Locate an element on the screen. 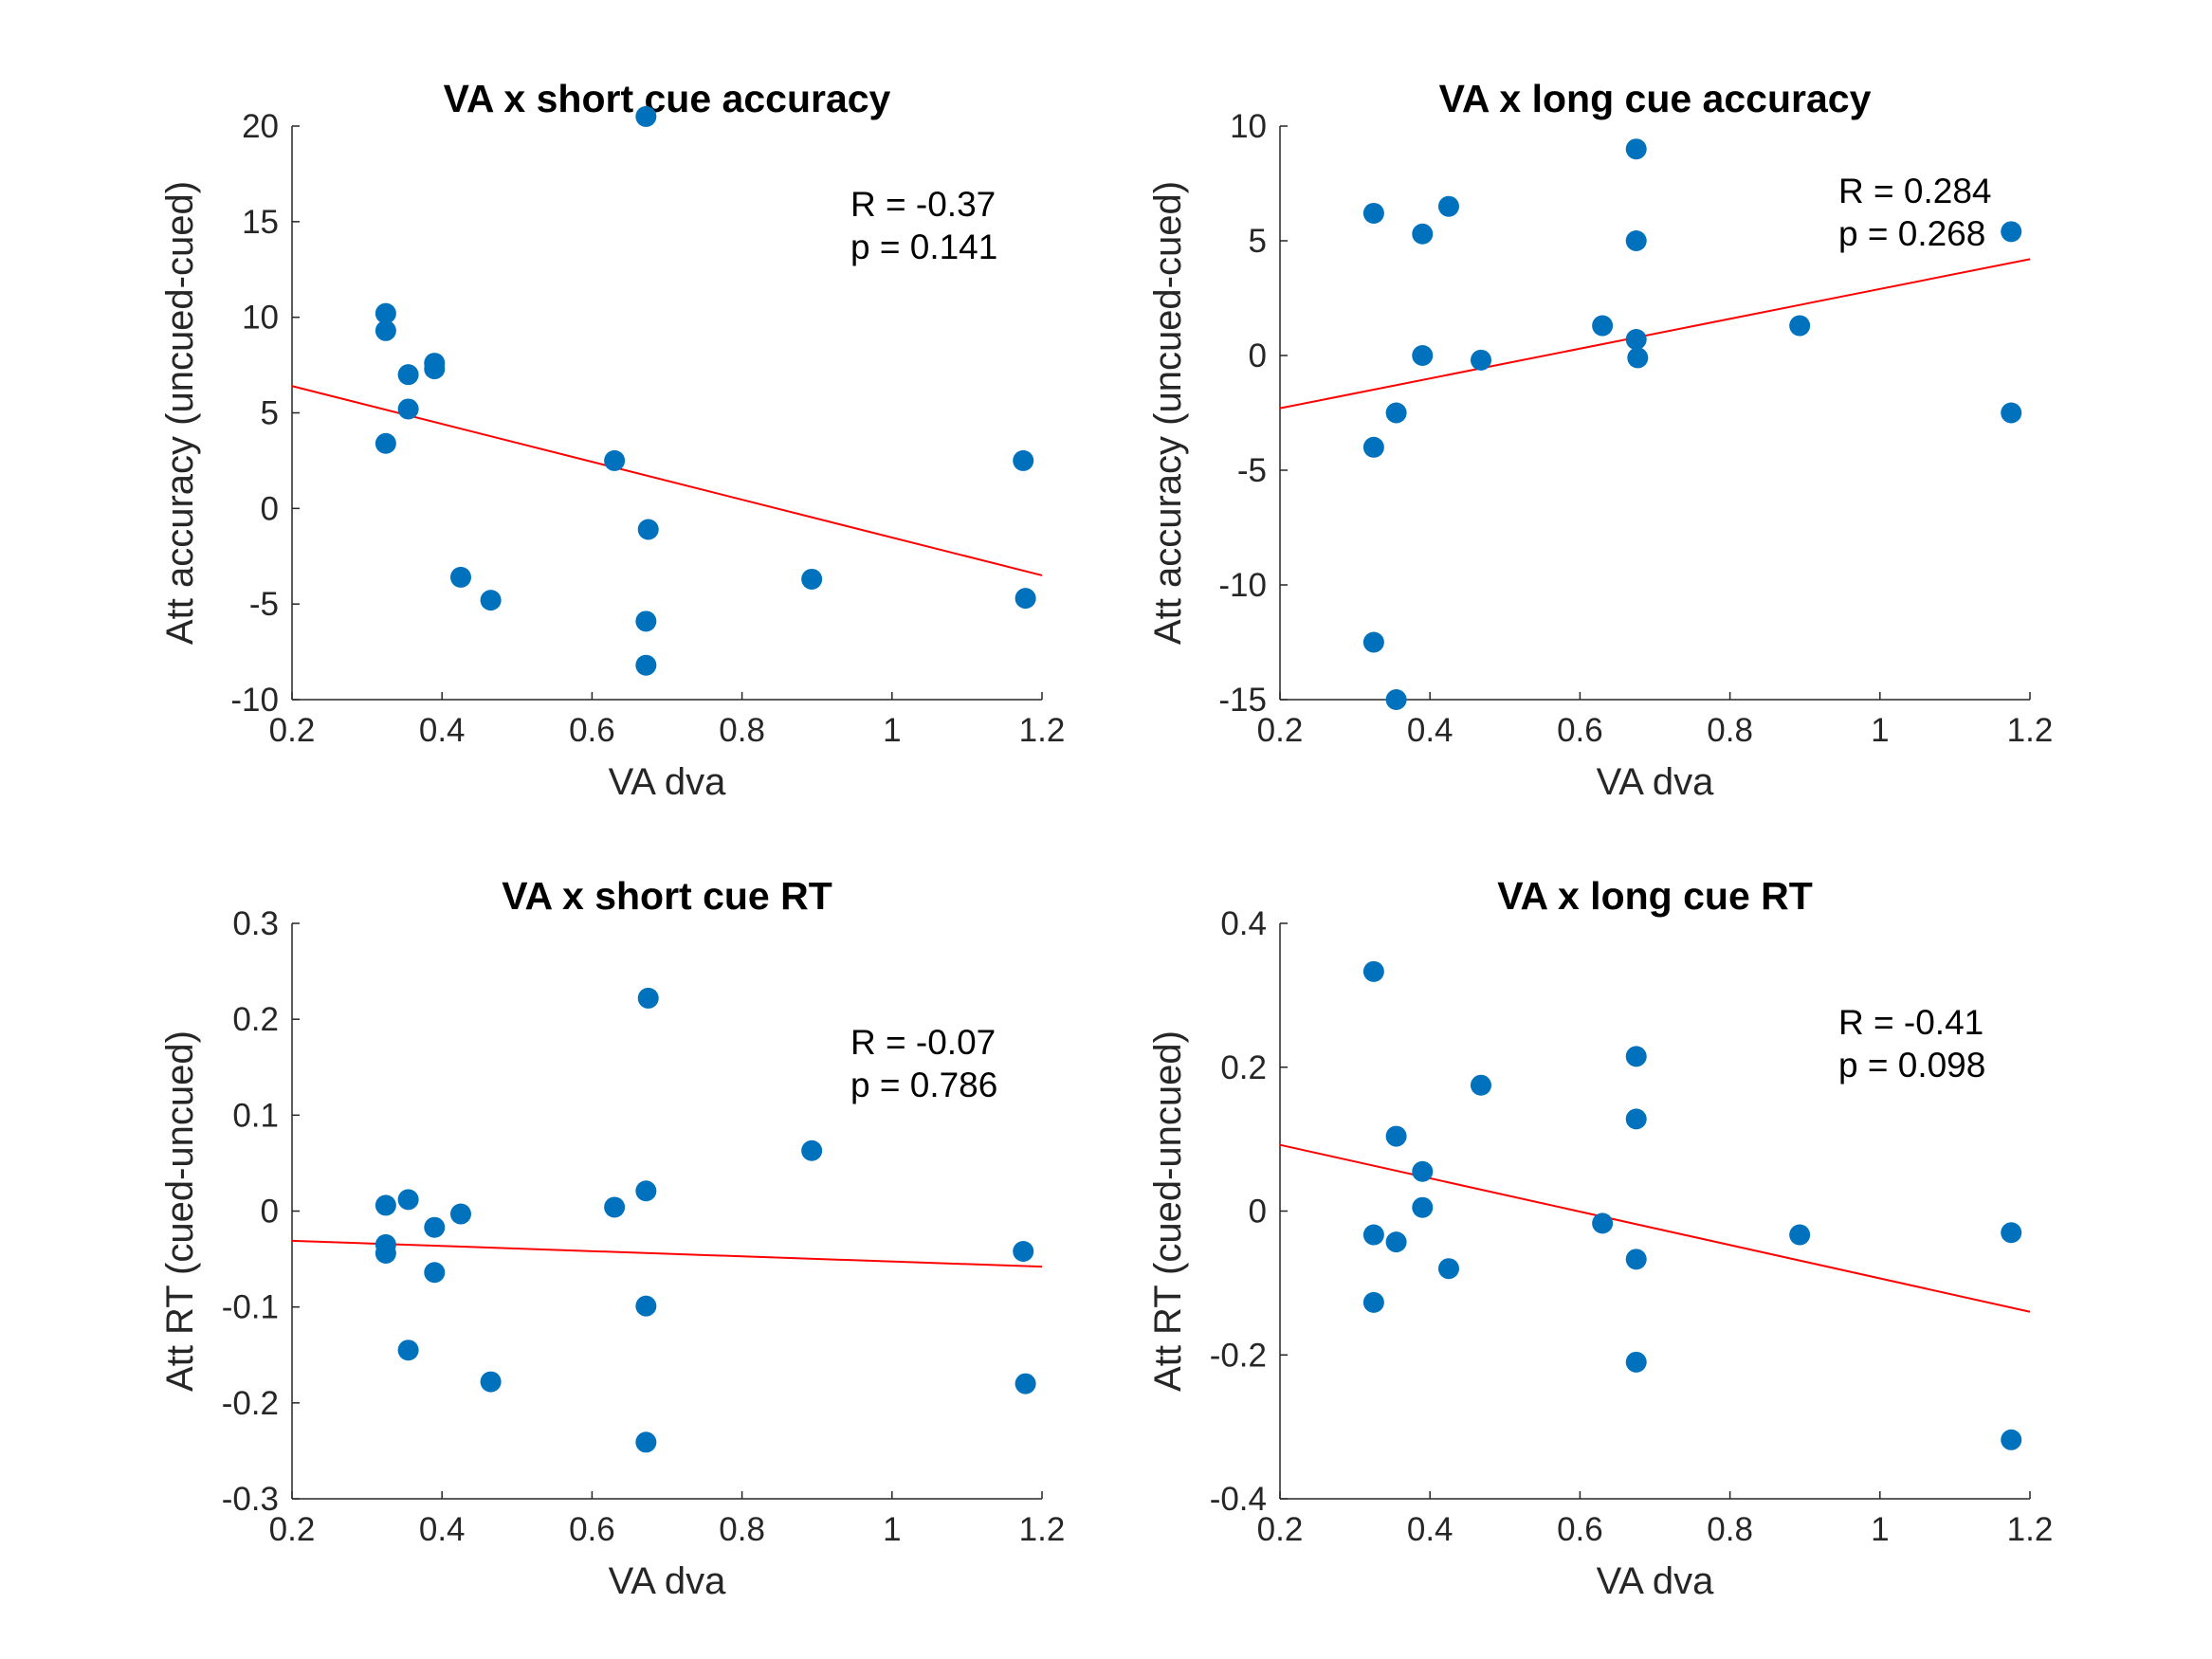 The image size is (2212, 1659). y-tick-label: 0.4 is located at coordinates (1243, 923).